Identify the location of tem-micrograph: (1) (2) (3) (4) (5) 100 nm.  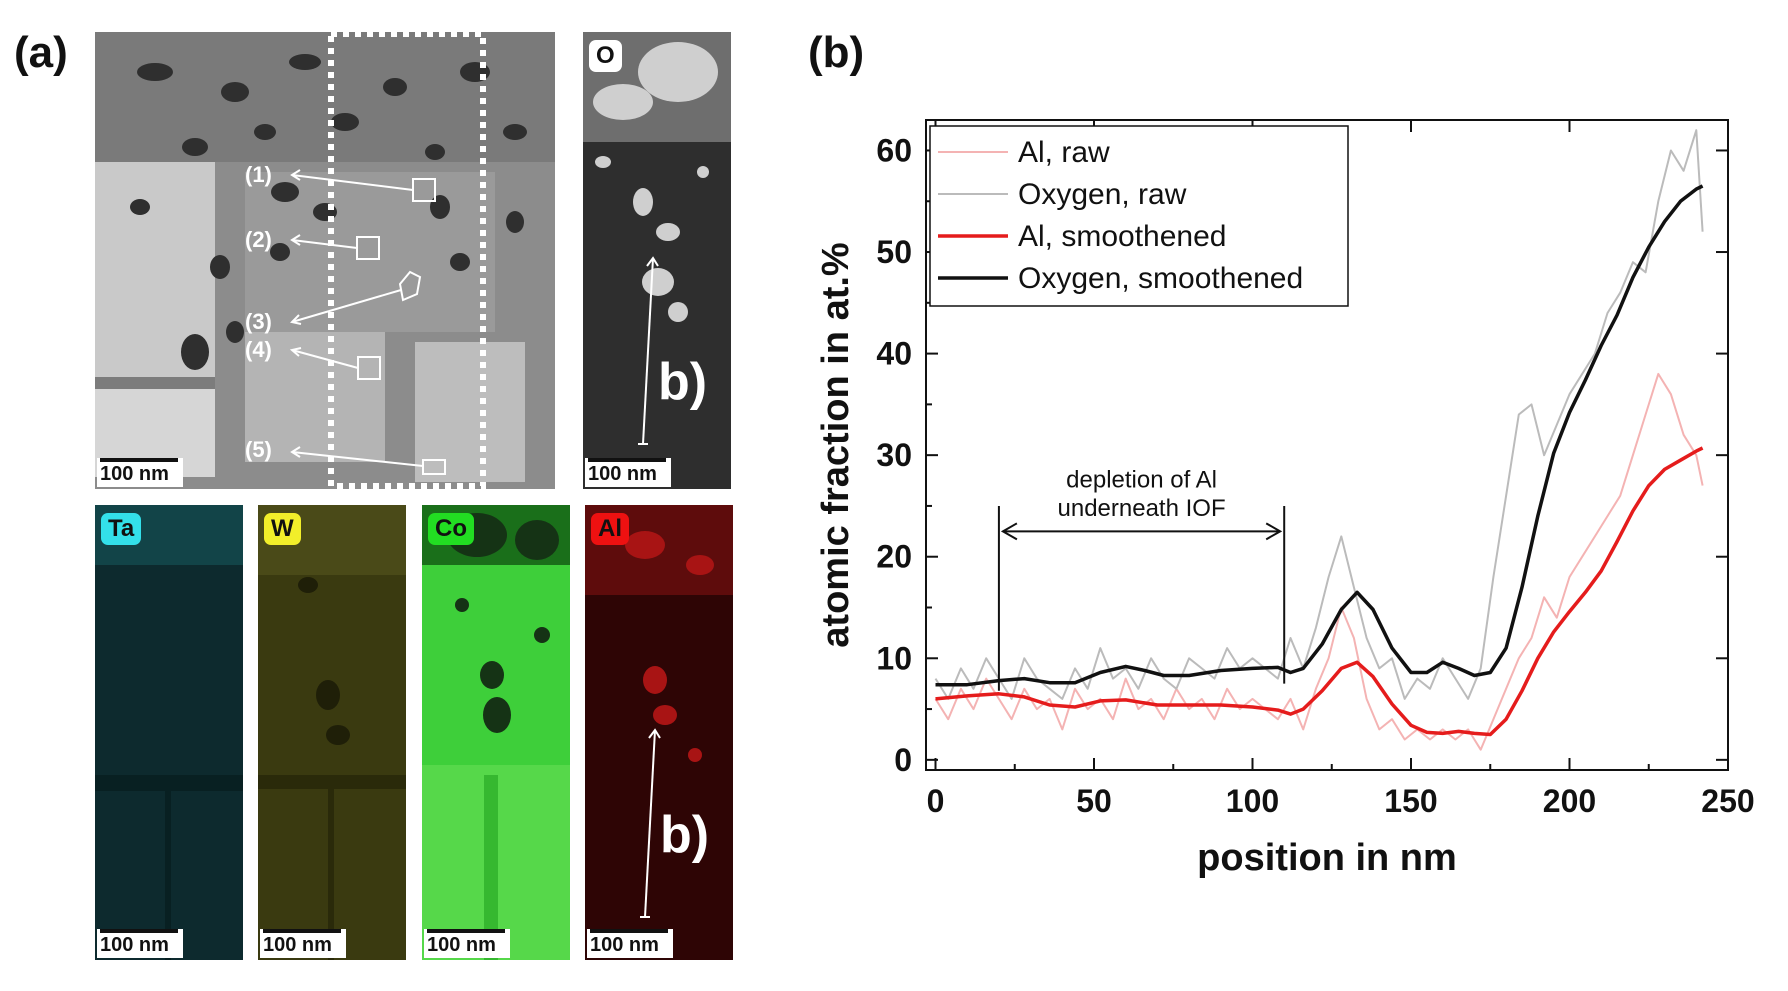
(325, 260).